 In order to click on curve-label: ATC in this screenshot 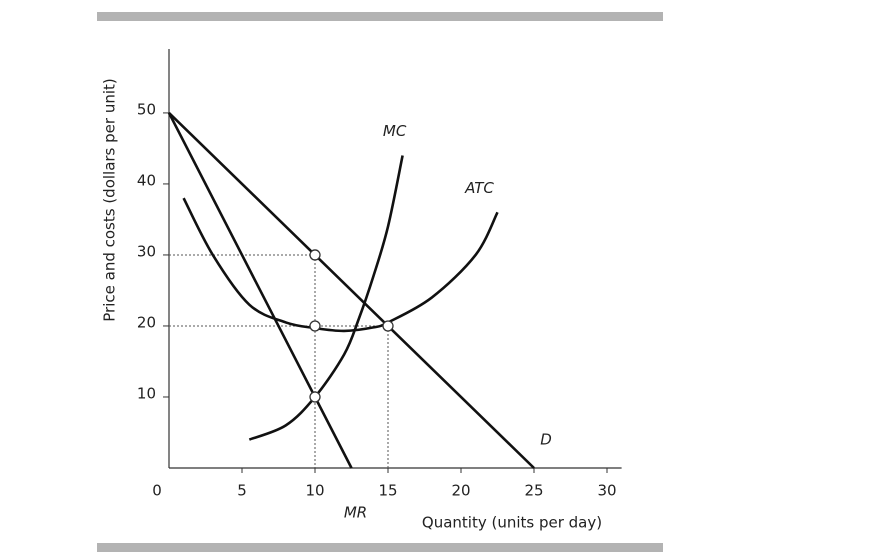, I will do `click(479, 188)`.